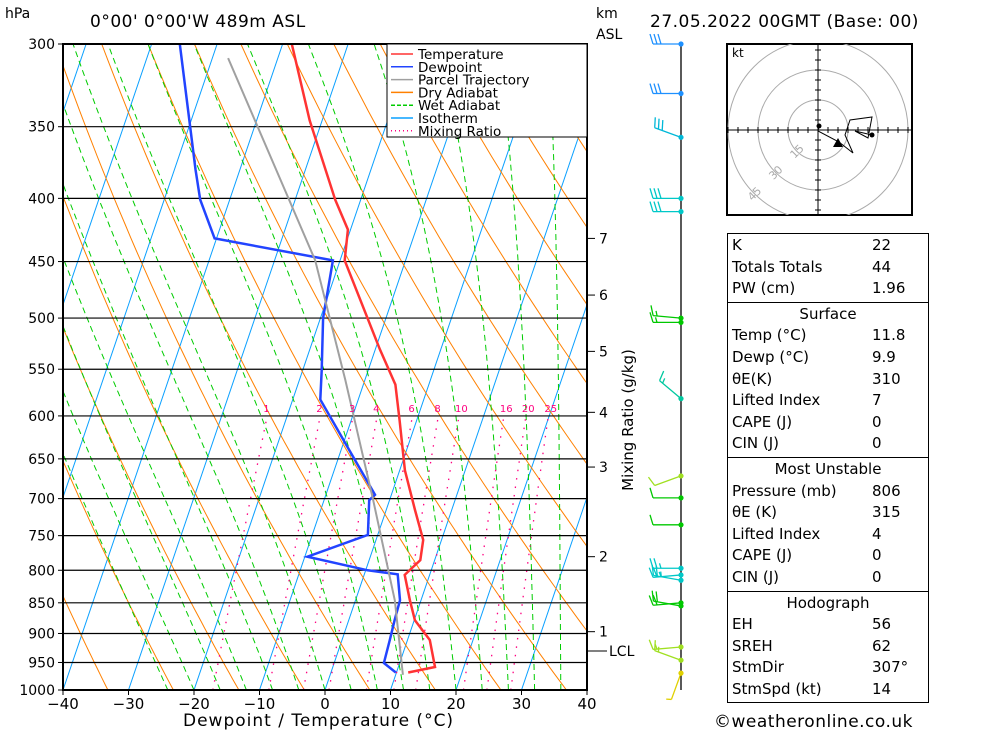 This screenshot has width=1000, height=733. Describe the element at coordinates (41, 319) in the screenshot. I see `pressure-tick-label: 500` at that location.